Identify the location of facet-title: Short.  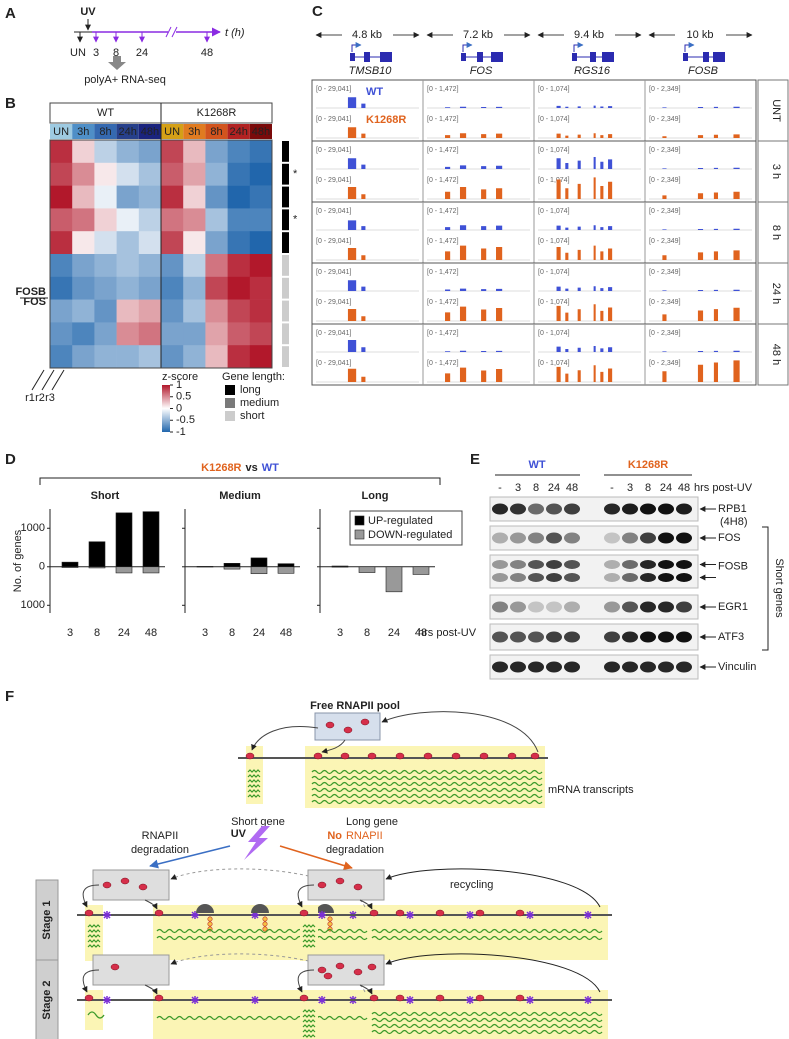
(105, 496).